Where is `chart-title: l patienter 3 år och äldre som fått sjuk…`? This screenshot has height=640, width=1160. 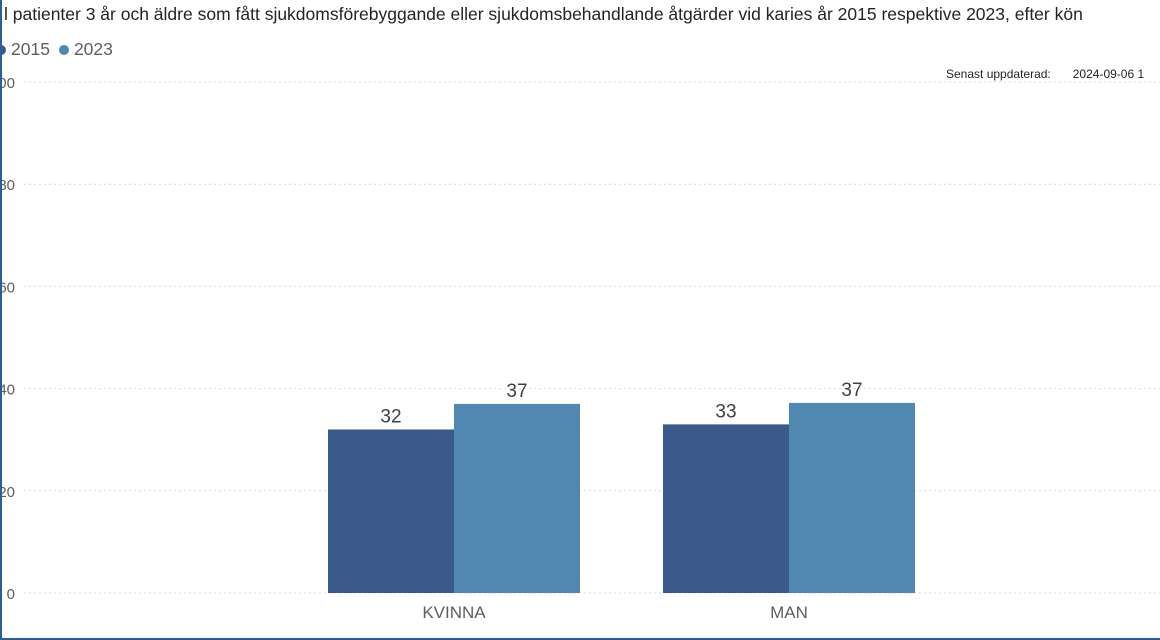
chart-title: l patienter 3 år och äldre som fått sjuk… is located at coordinates (543, 14).